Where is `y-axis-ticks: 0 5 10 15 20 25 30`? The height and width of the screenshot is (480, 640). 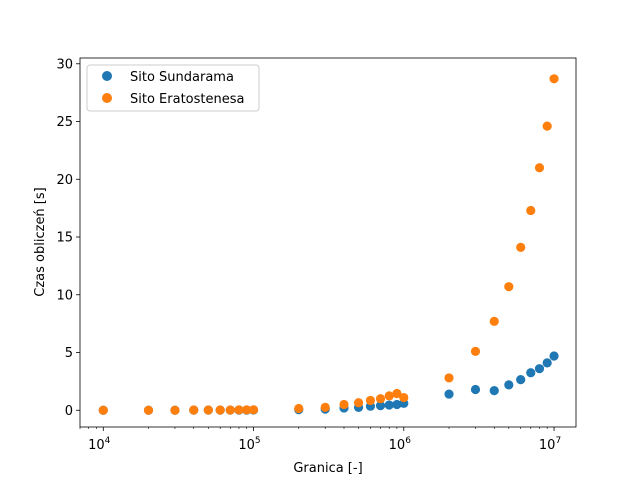 y-axis-ticks: 0 5 10 15 20 25 30 is located at coordinates (68, 238).